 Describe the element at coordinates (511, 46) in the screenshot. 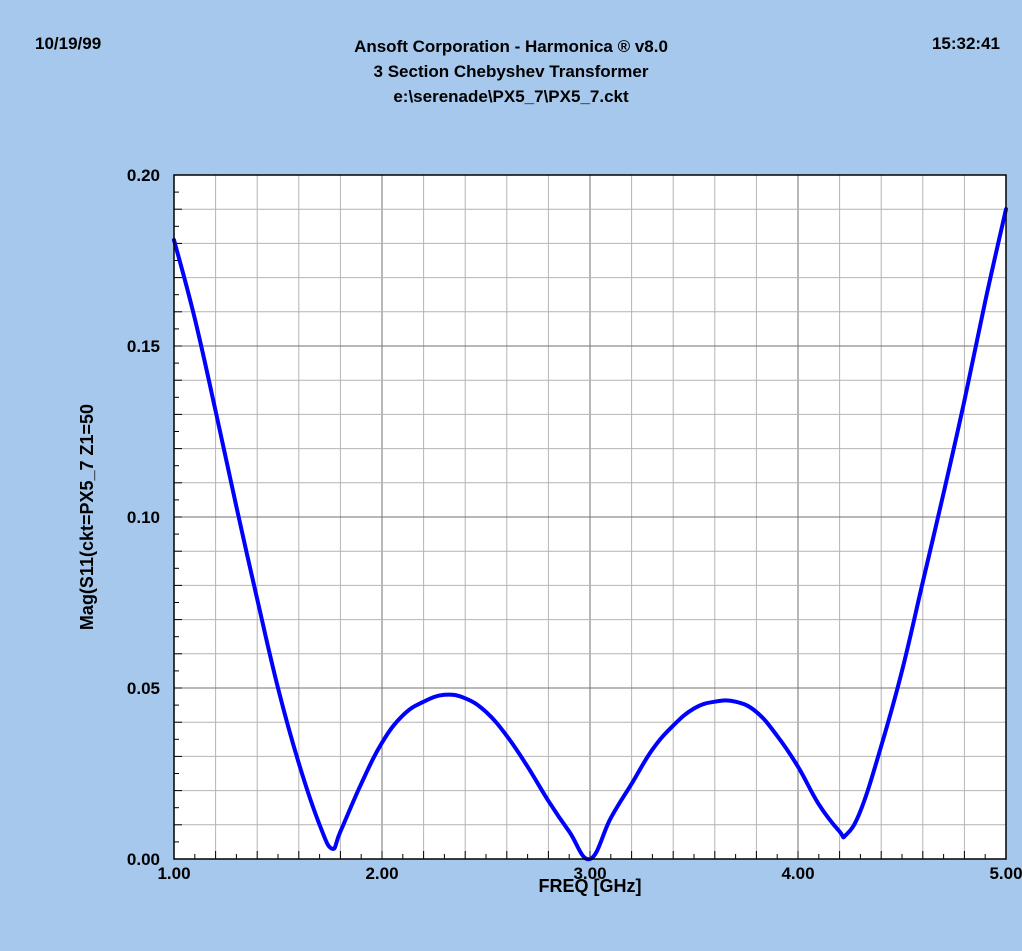

I see `chart-title: Ansoft Corporation - Harmonica ® v8.0` at that location.